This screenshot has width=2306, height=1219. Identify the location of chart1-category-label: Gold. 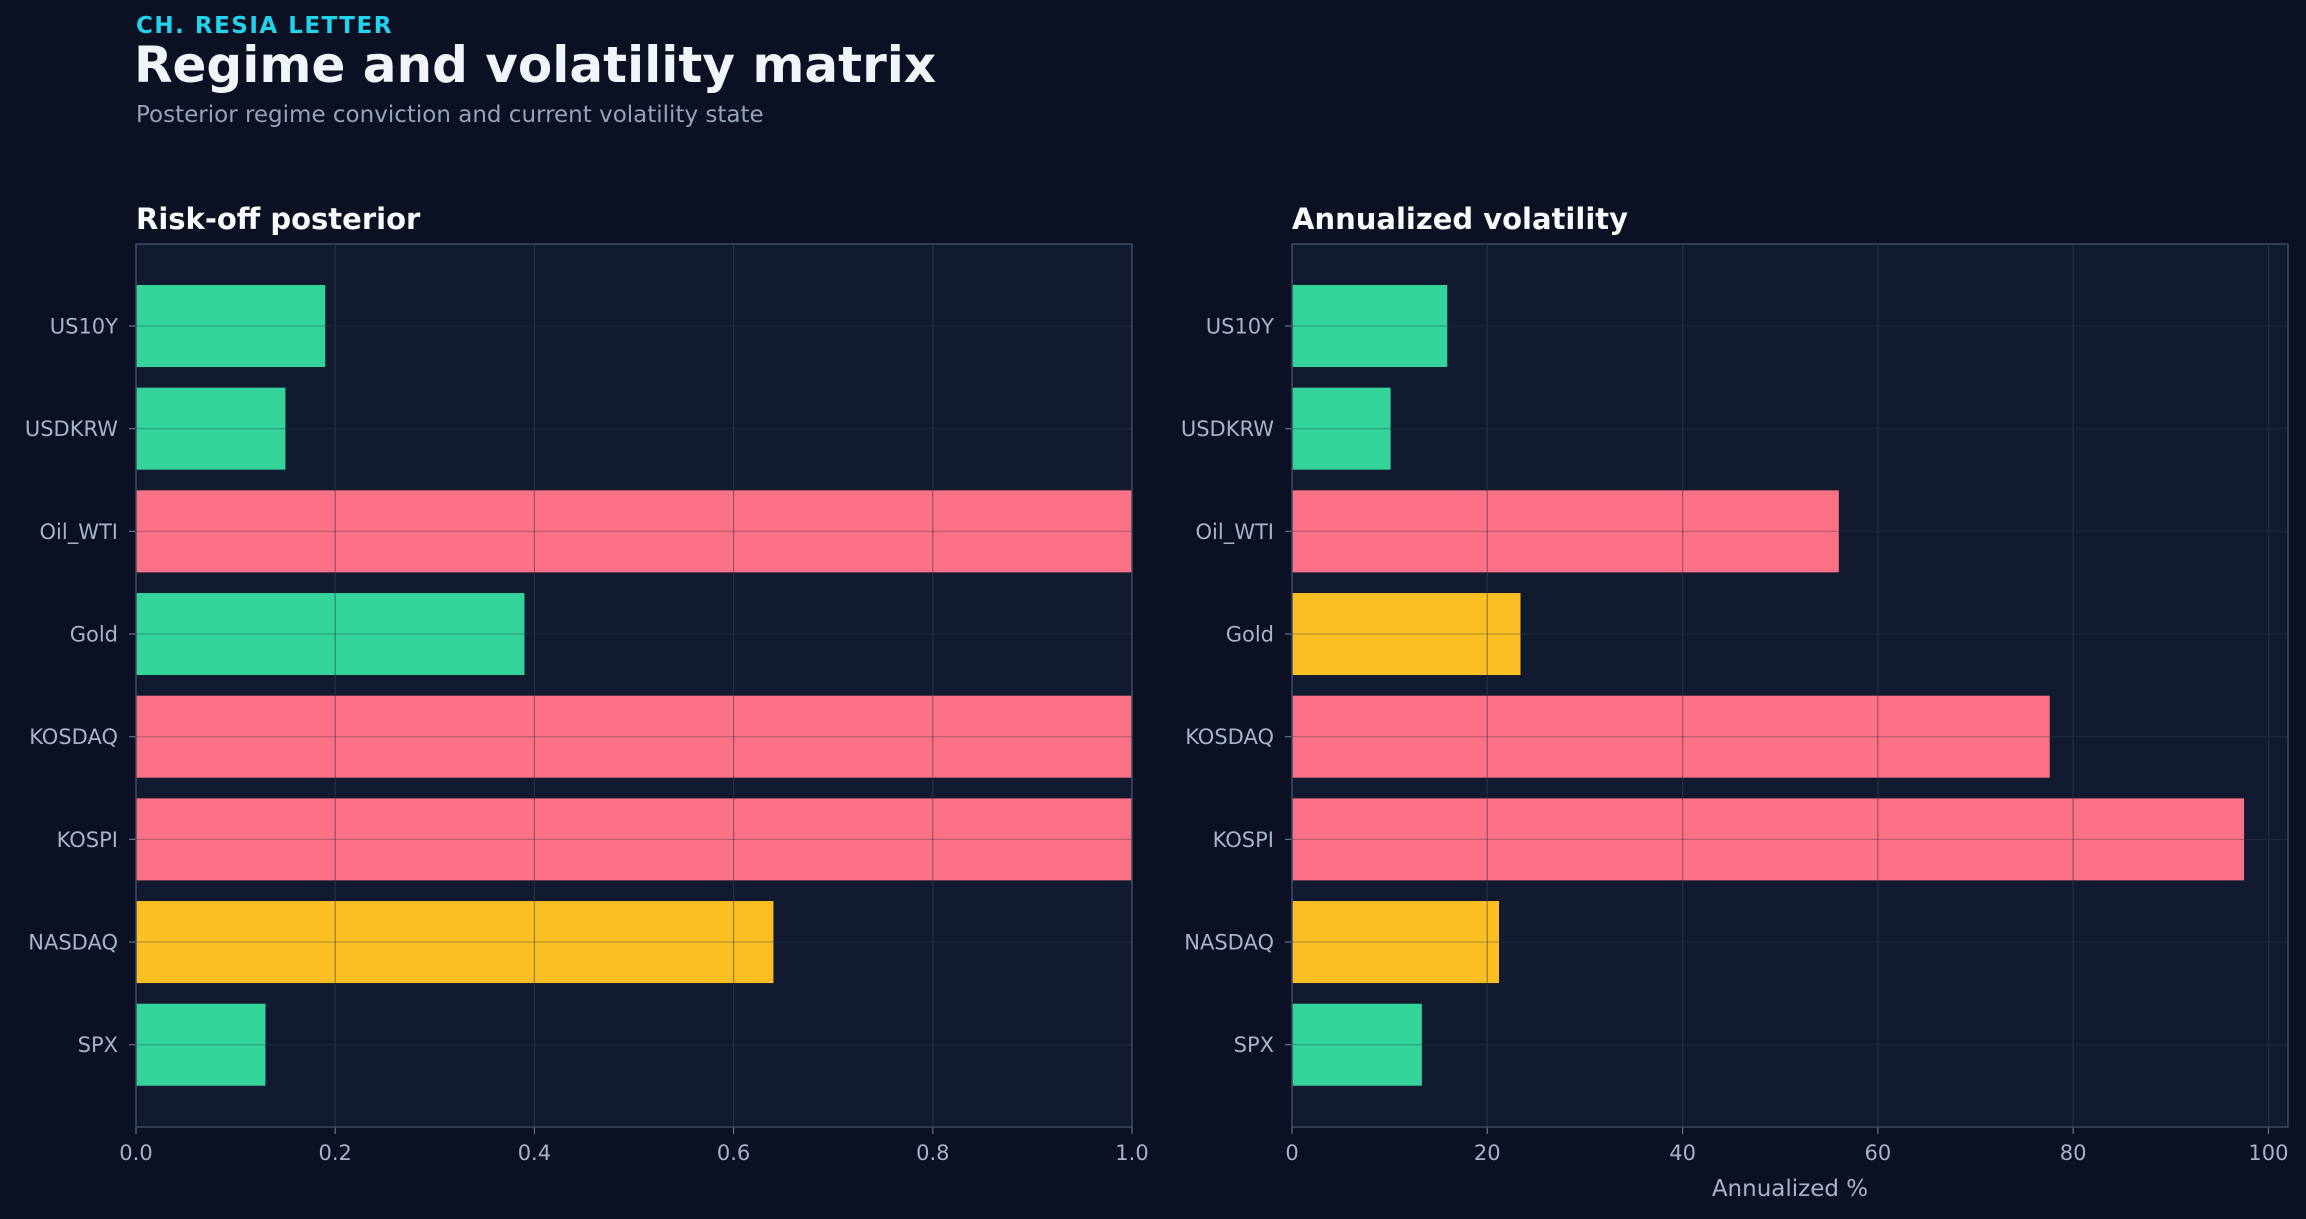
(94, 635).